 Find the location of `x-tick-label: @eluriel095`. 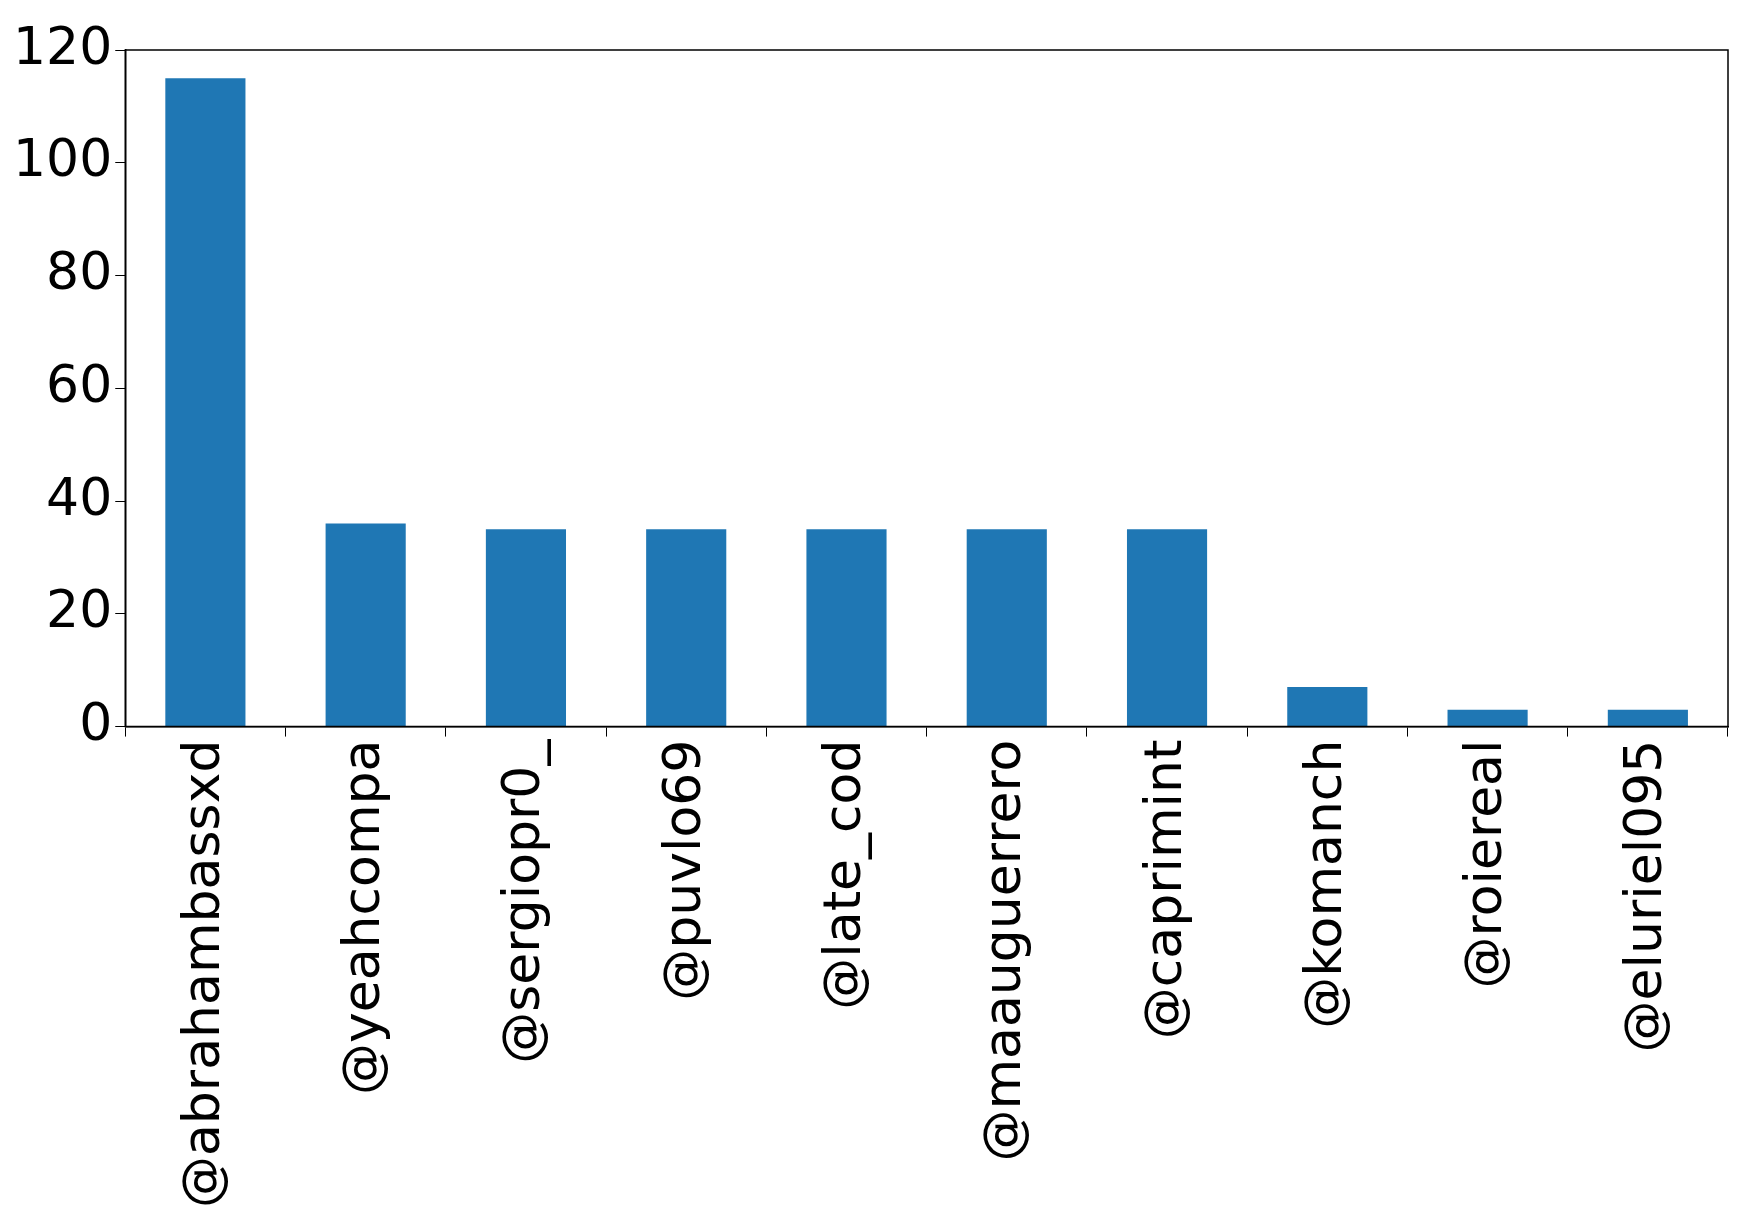

x-tick-label: @eluriel095 is located at coordinates (1643, 896).